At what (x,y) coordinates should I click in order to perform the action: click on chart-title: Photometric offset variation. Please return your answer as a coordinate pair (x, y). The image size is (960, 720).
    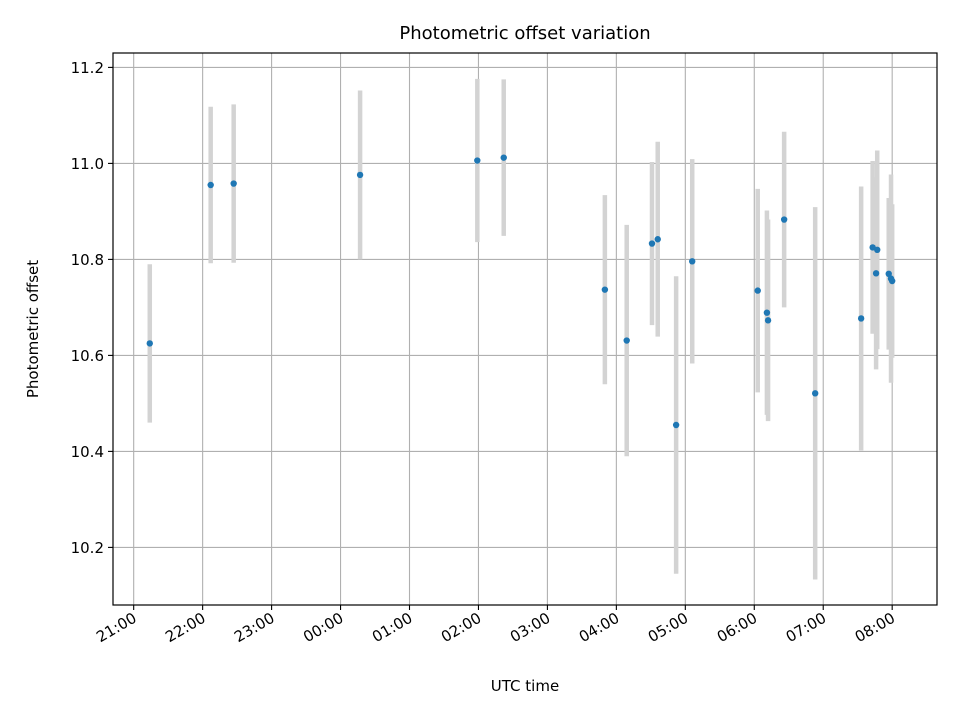
    Looking at the image, I should click on (524, 33).